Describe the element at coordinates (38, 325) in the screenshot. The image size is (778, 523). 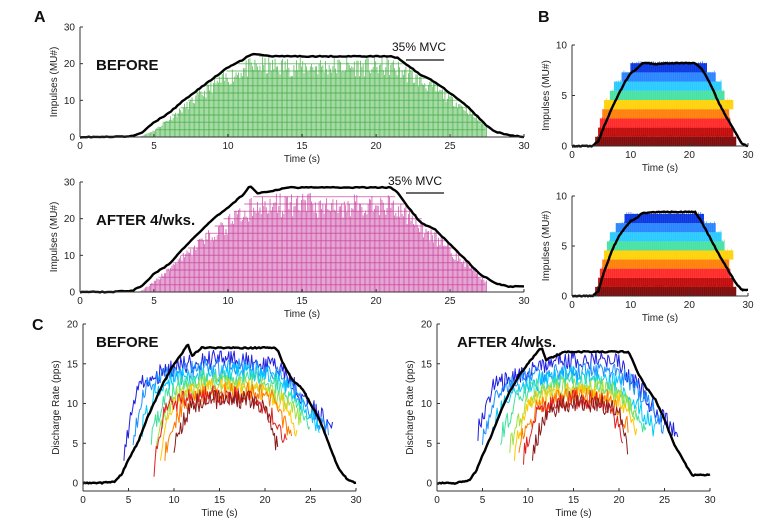
I see `panel-label-c: C` at that location.